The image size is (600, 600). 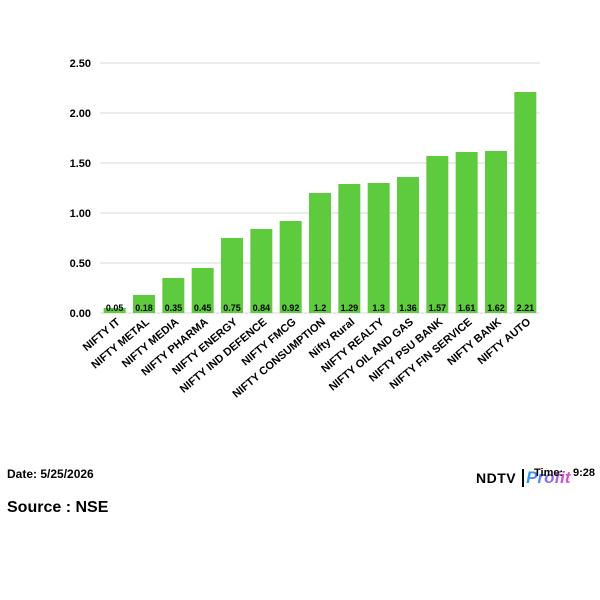 I want to click on date-label: Date: 5/25/2026, so click(x=50, y=474).